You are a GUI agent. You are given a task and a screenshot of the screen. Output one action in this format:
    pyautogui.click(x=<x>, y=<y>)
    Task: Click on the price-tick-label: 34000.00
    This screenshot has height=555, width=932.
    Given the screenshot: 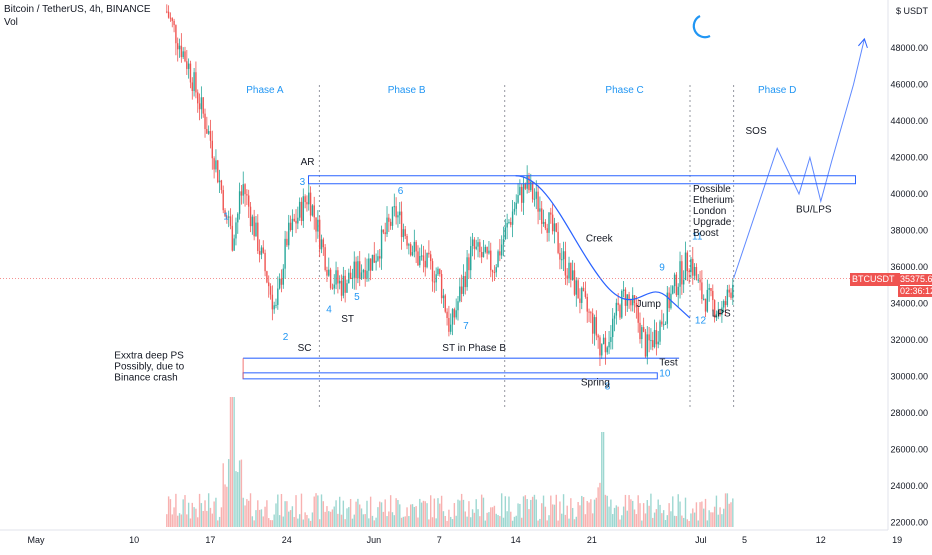 What is the action you would take?
    pyautogui.click(x=909, y=304)
    